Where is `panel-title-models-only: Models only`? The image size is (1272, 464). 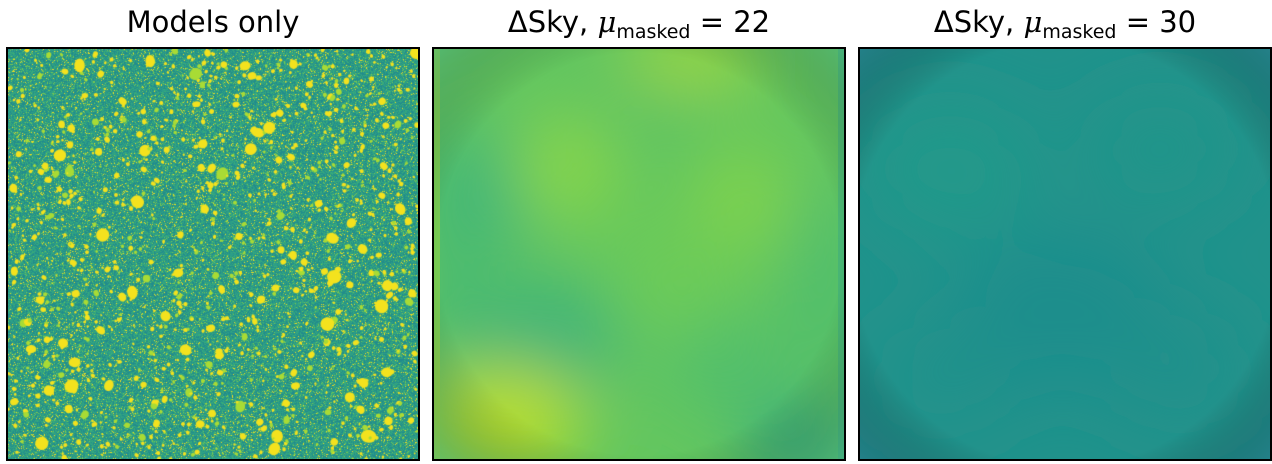
panel-title-models-only: Models only is located at coordinates (213, 22).